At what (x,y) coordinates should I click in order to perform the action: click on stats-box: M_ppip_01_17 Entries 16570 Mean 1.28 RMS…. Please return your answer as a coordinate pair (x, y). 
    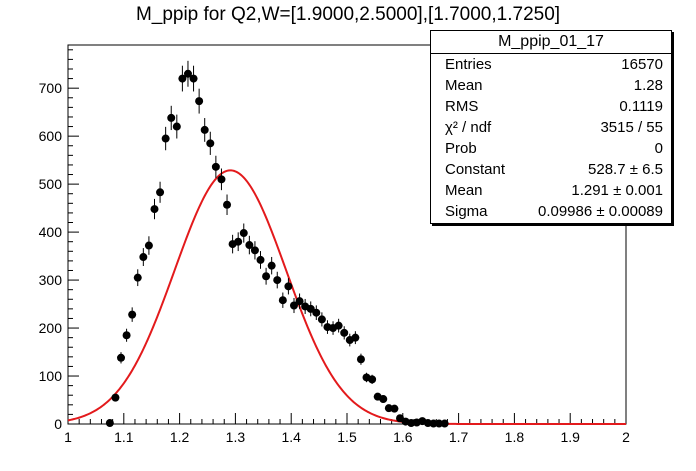
    Looking at the image, I should click on (551, 127).